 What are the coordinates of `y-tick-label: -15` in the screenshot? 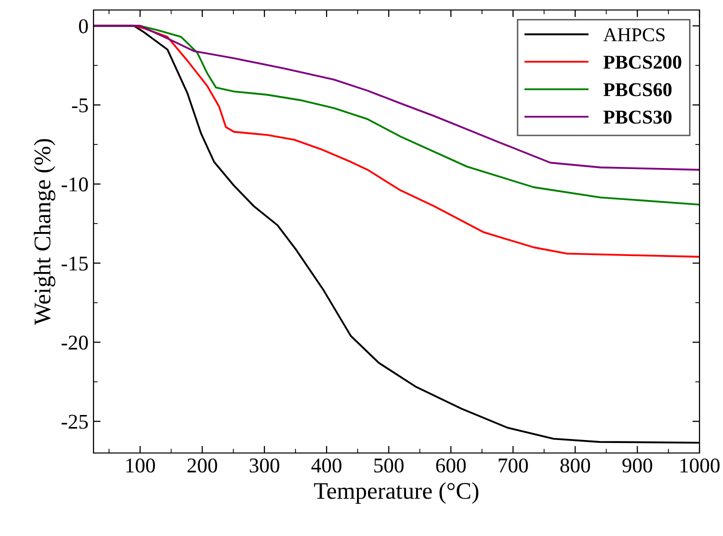 It's located at (75, 263).